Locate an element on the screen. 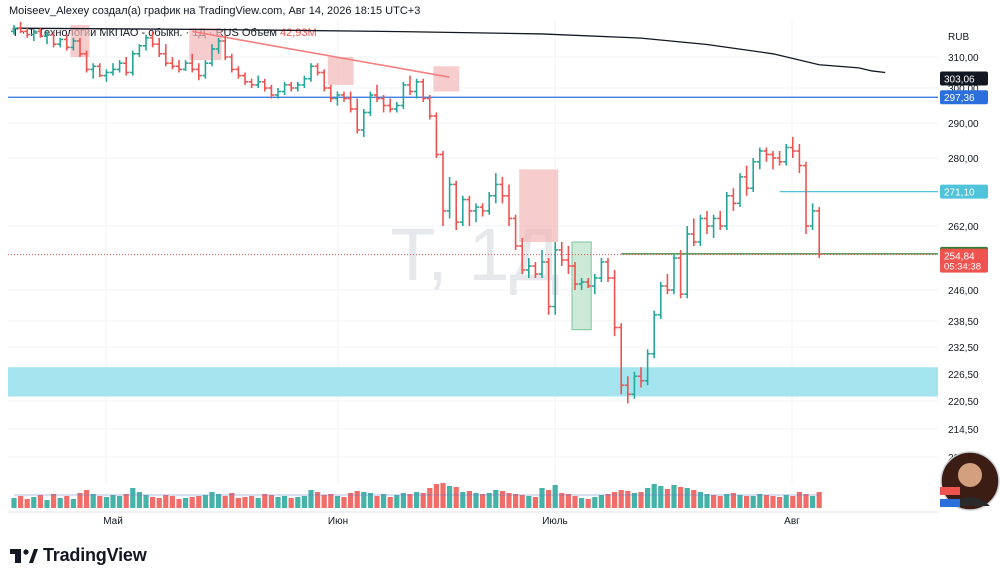 Image resolution: width=1000 pixels, height=580 pixels. tradingview-brand: TradingView is located at coordinates (78, 555).